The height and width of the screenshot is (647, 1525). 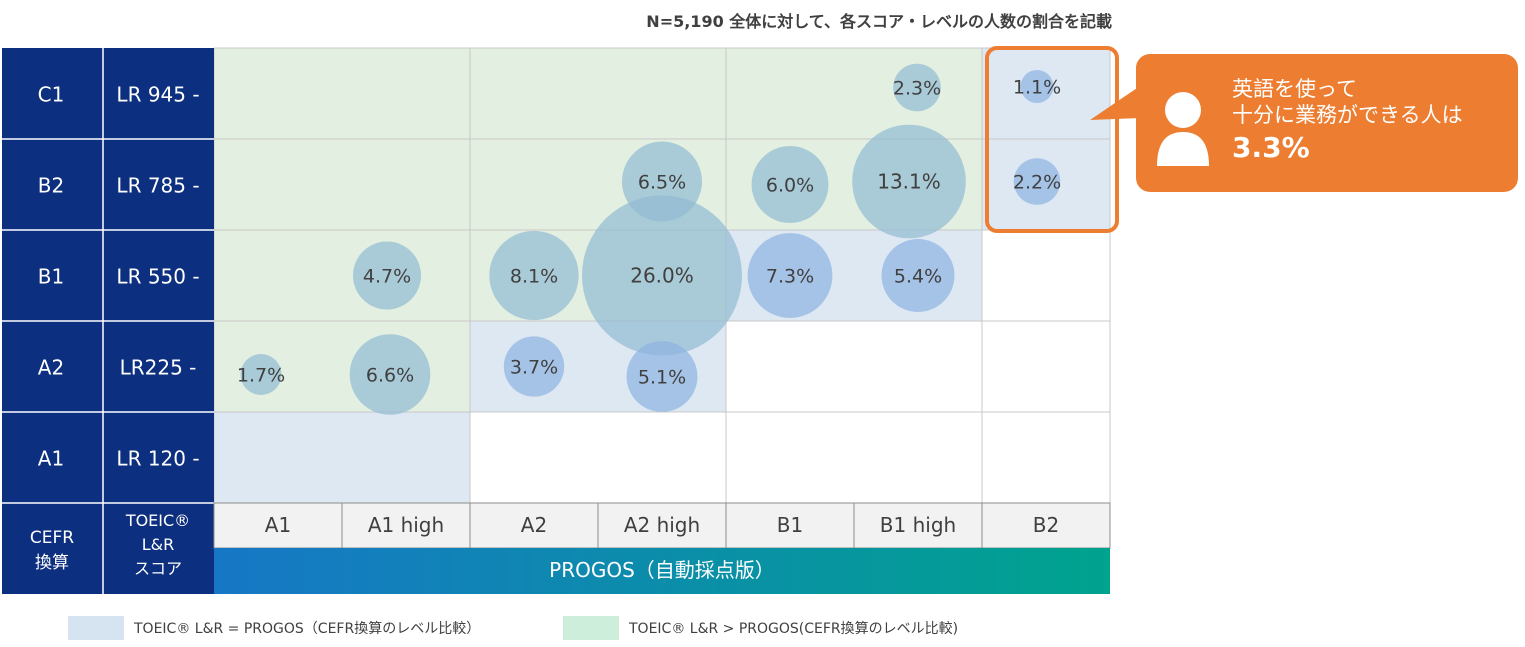 What do you see at coordinates (662, 183) in the screenshot?
I see `bubble-label-2: 6.5%` at bounding box center [662, 183].